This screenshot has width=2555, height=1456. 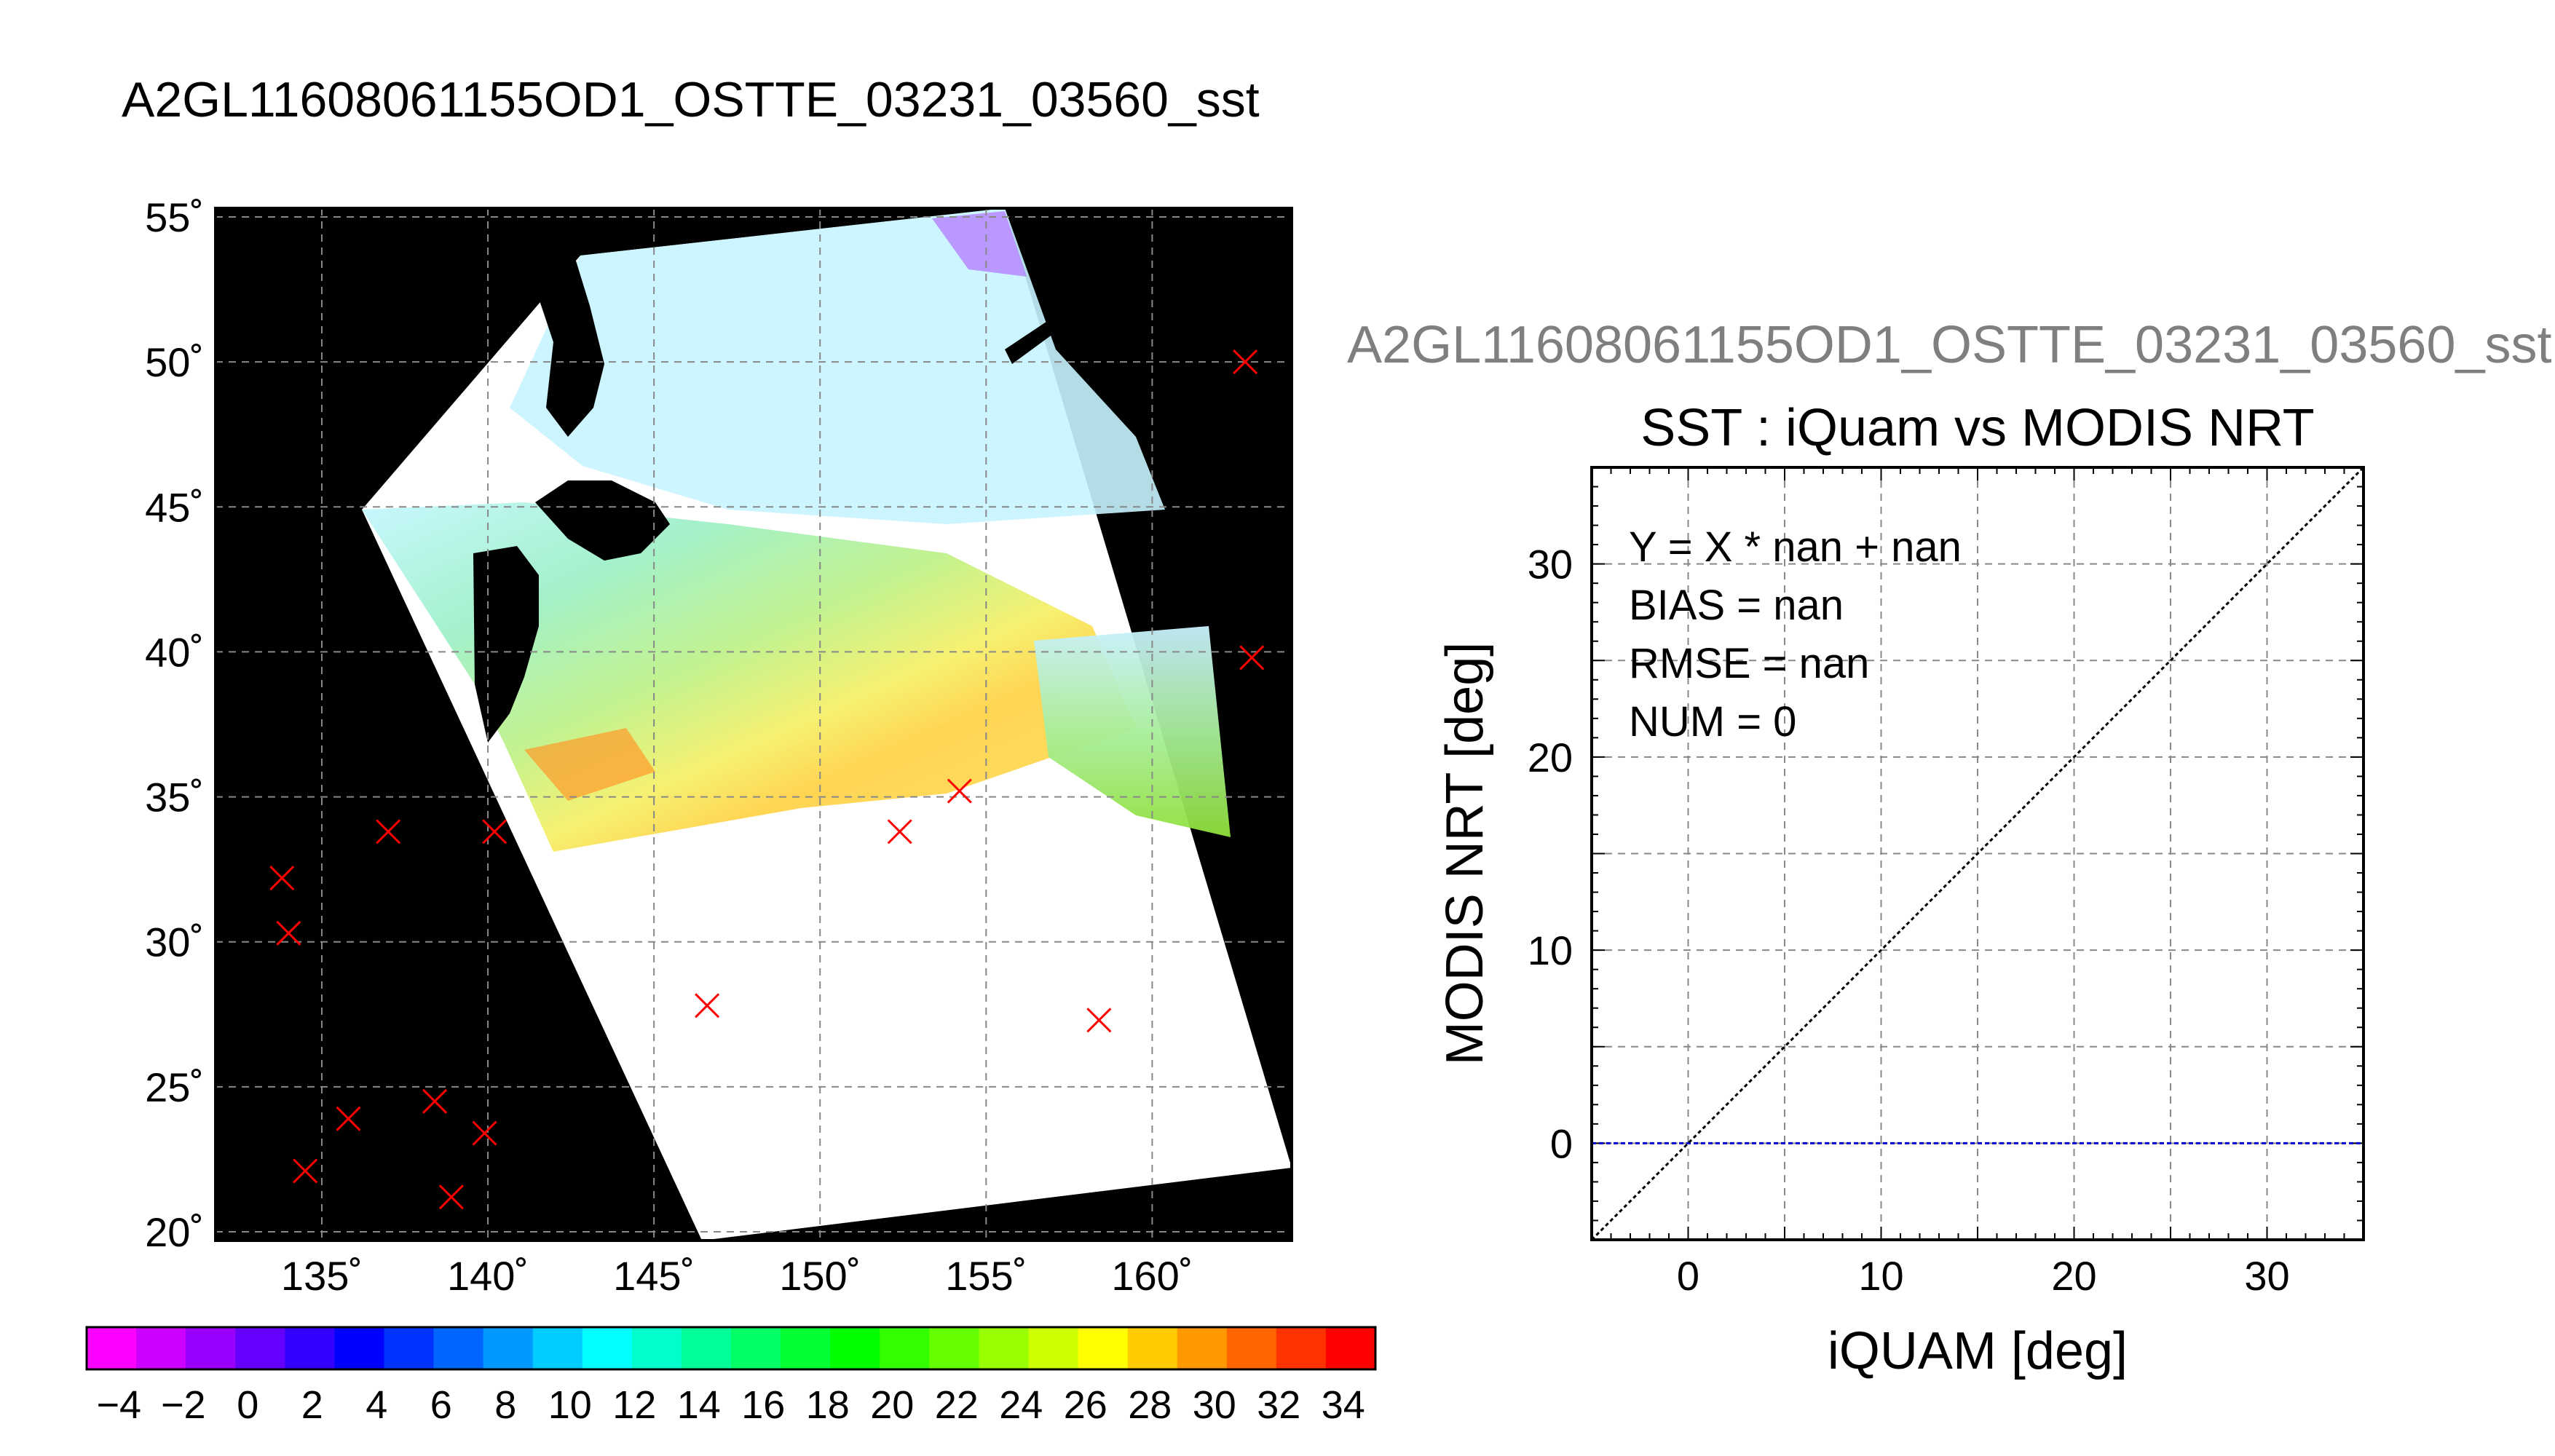 What do you see at coordinates (1550, 757) in the screenshot?
I see `scatter-y-tick-label: 20` at bounding box center [1550, 757].